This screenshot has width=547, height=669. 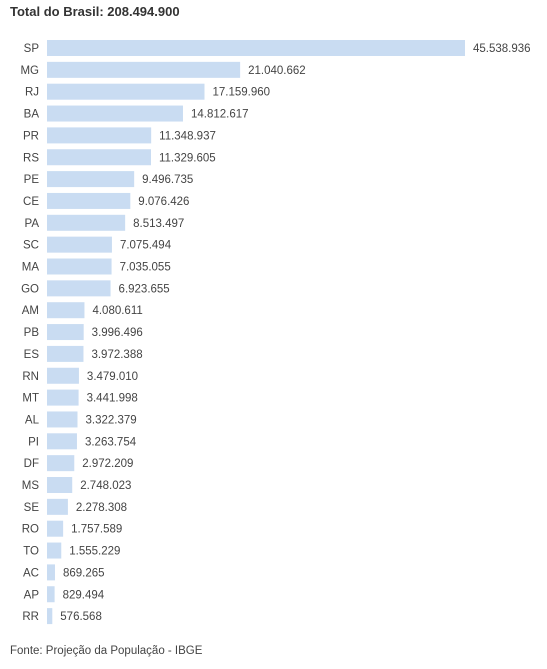 I want to click on category-label-am: AM, so click(x=30, y=311).